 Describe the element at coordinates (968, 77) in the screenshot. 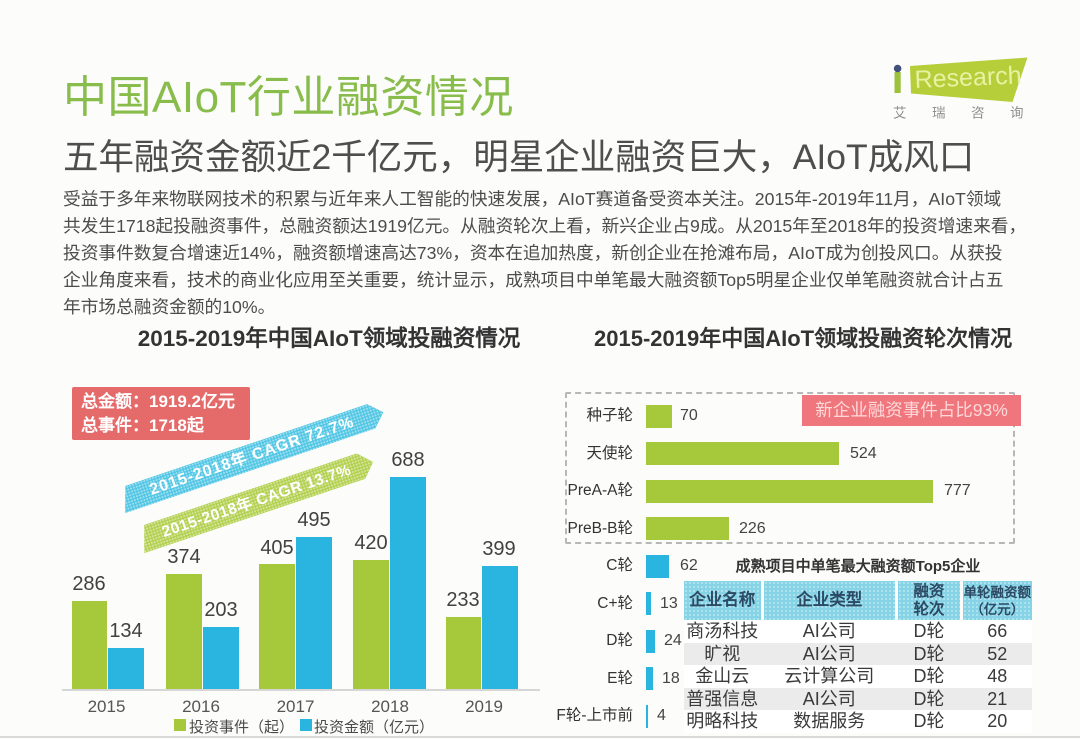

I see `svg-text: Research` at that location.